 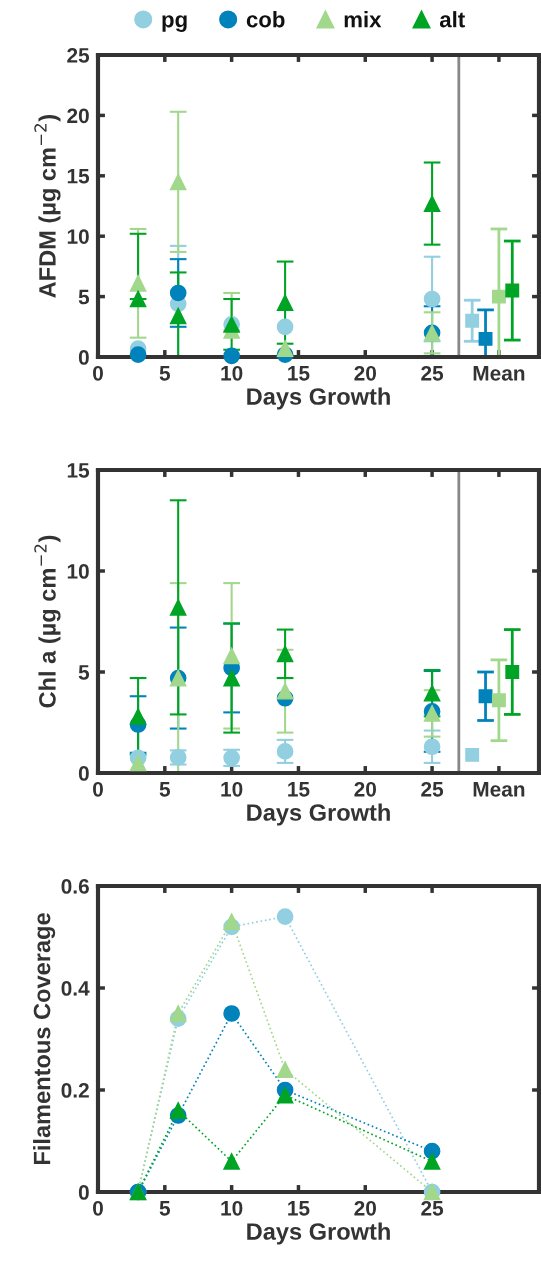 I want to click on y-tick-label: 0.2, so click(x=75, y=1090).